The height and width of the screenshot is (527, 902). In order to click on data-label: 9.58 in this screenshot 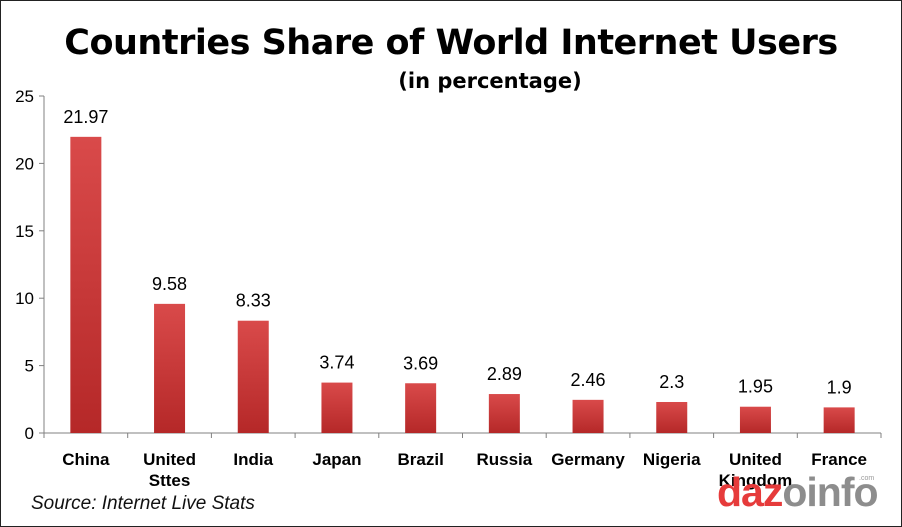, I will do `click(169, 284)`.